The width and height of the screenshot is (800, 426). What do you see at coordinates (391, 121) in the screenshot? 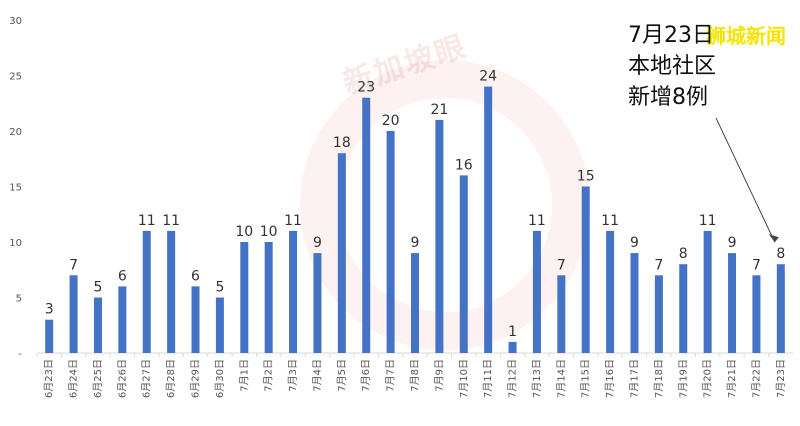
I see `data-label: 20` at bounding box center [391, 121].